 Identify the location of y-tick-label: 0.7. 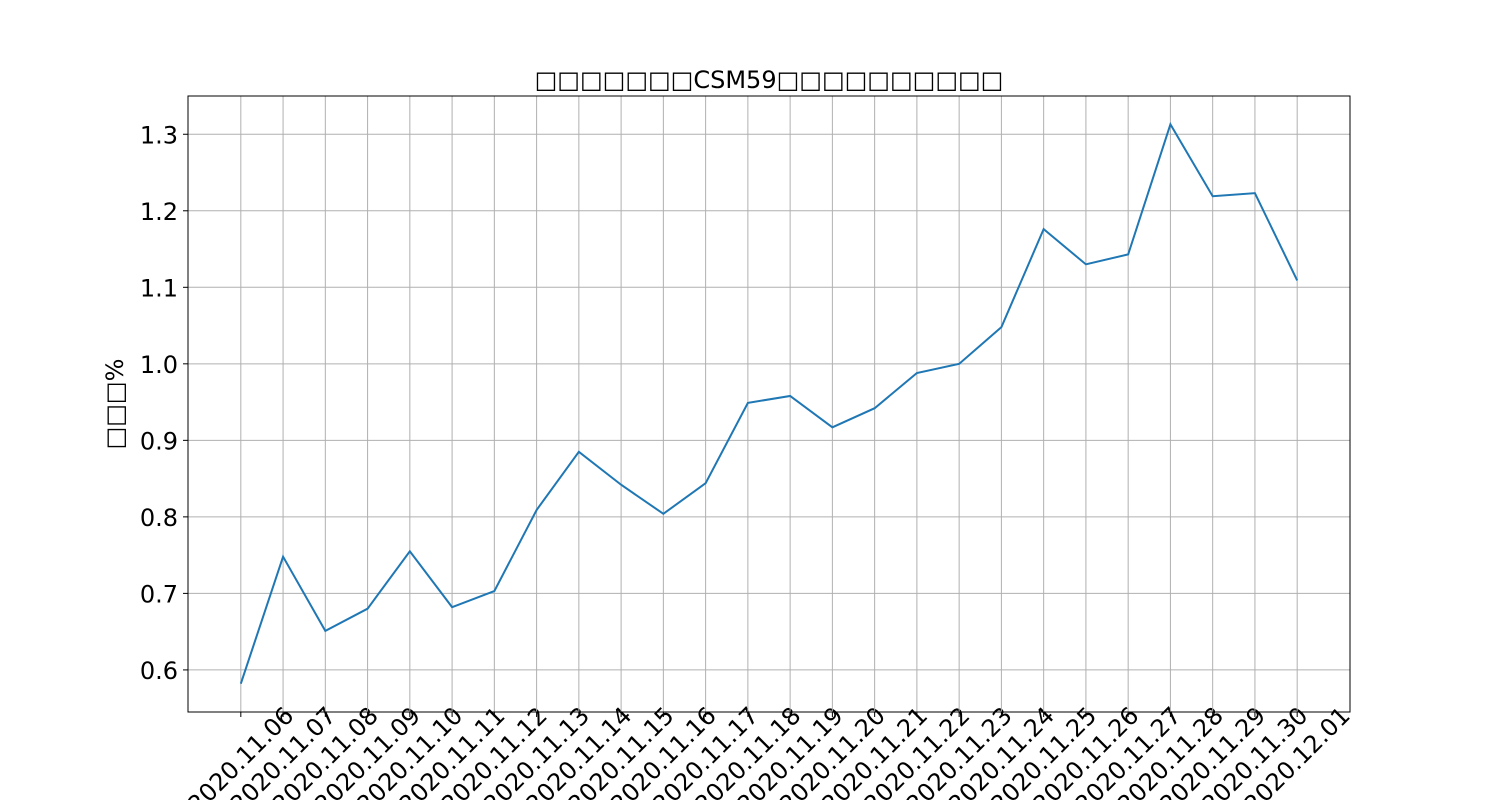
(159, 594).